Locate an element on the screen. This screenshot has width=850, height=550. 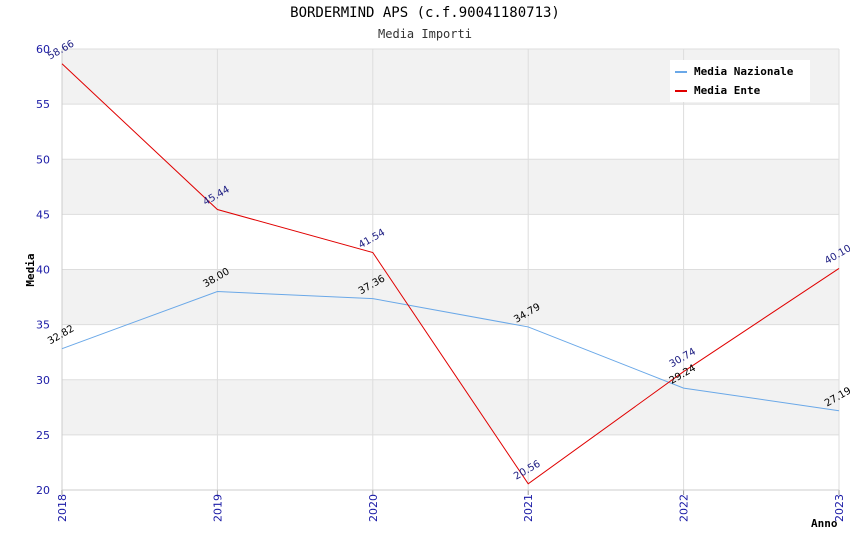
y-tick-label: 55 is located at coordinates (43, 104).